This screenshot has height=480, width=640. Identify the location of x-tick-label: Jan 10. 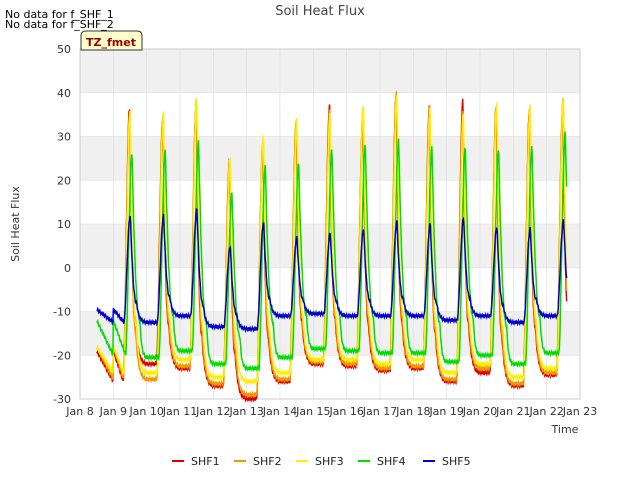
(145, 411).